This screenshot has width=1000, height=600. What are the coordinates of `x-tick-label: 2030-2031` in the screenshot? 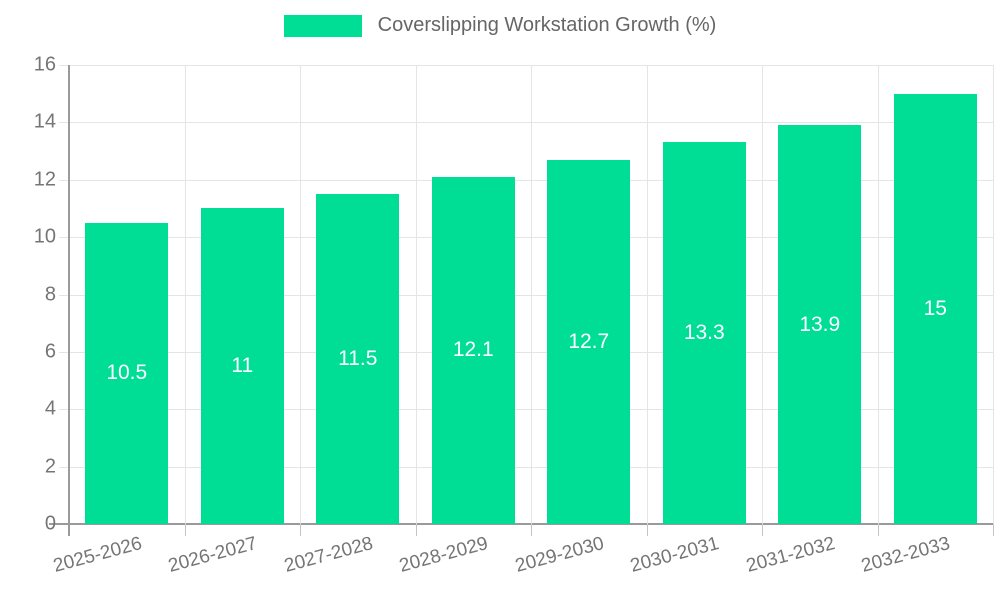 It's located at (675, 555).